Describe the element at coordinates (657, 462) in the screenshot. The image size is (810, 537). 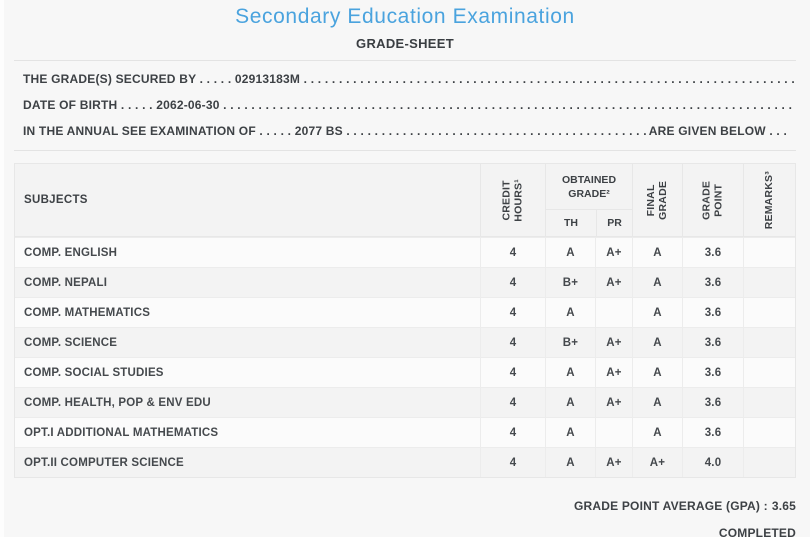
I see `final-grade-cell: A+` at that location.